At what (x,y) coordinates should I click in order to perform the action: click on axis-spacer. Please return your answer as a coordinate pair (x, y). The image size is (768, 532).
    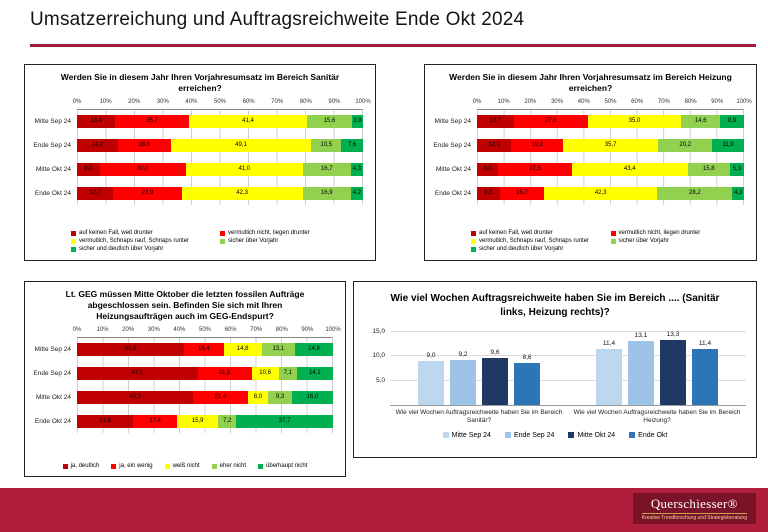
    Looking at the image, I should click on (54, 103).